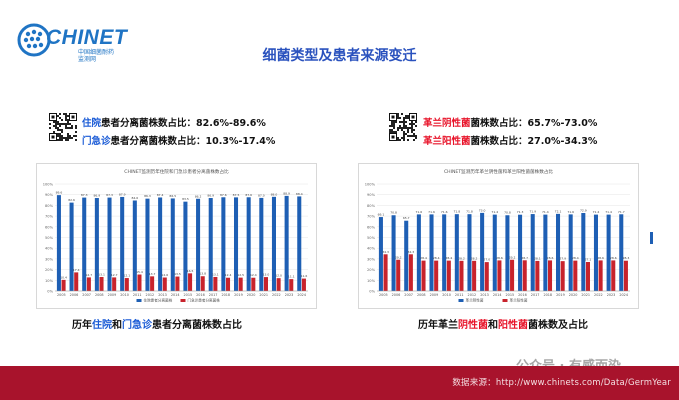 The height and width of the screenshot is (400, 679). I want to click on data-label: 89.6, so click(59, 193).